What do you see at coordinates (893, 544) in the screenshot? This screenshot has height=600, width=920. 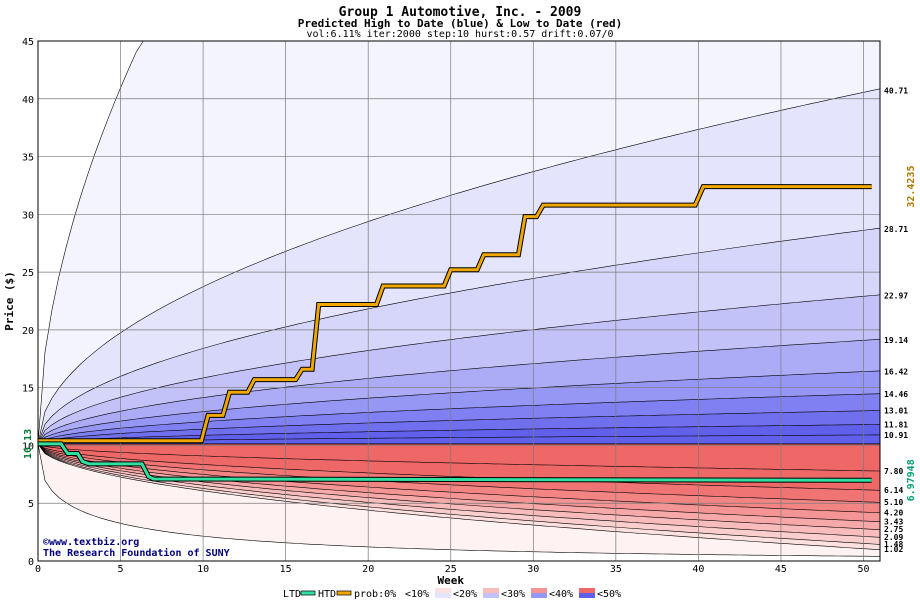 I see `low-end-label: 1.48` at bounding box center [893, 544].